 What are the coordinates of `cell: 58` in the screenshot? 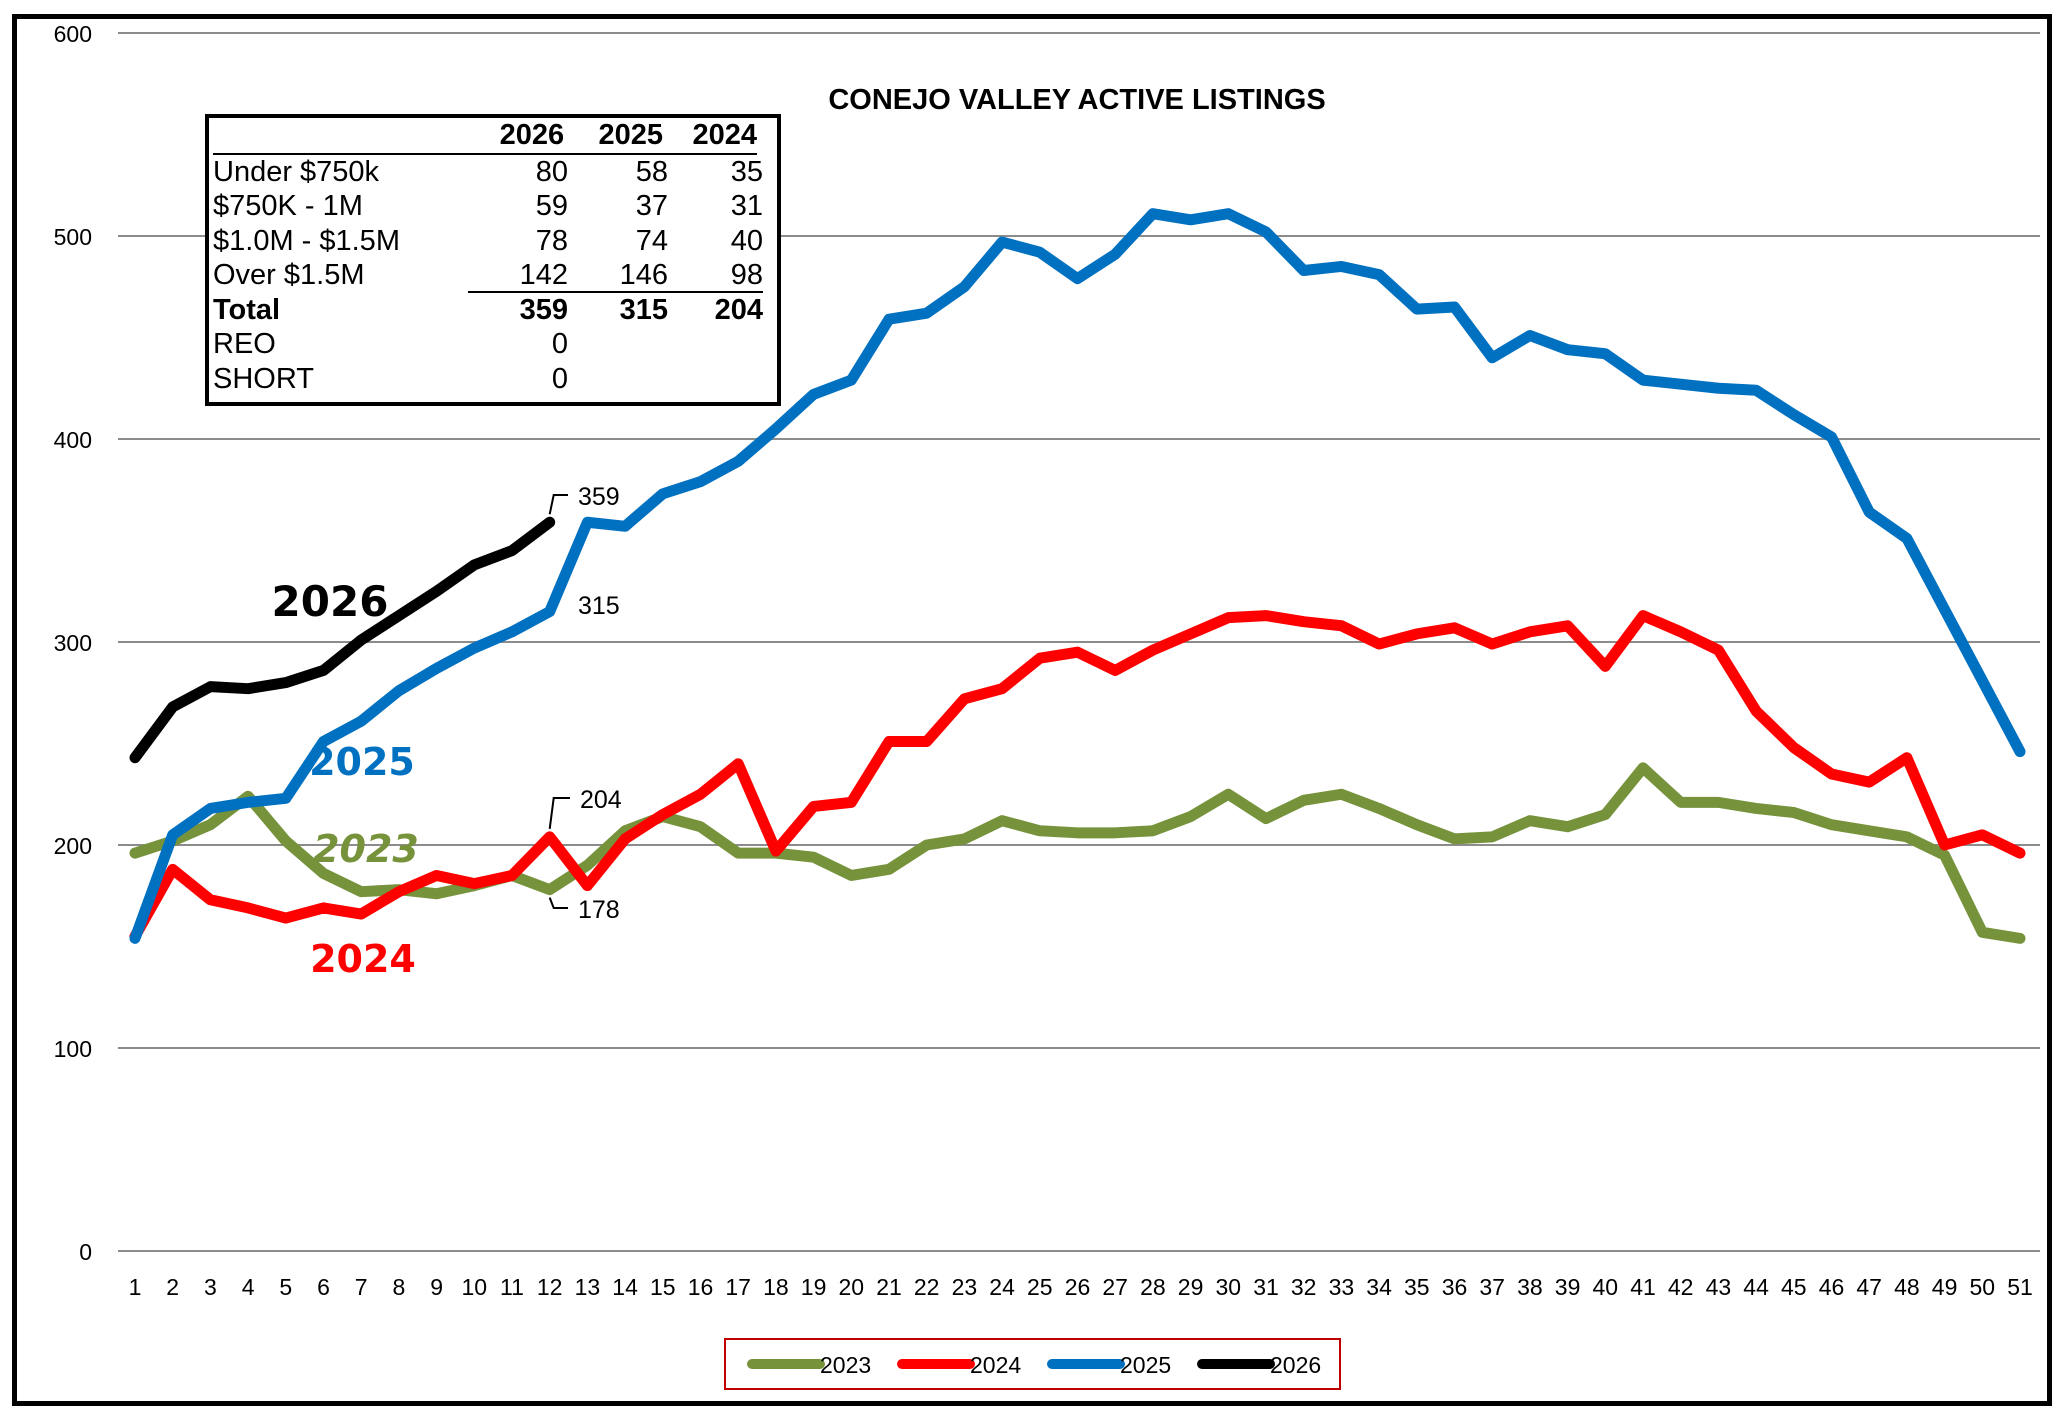 It's located at (651, 171).